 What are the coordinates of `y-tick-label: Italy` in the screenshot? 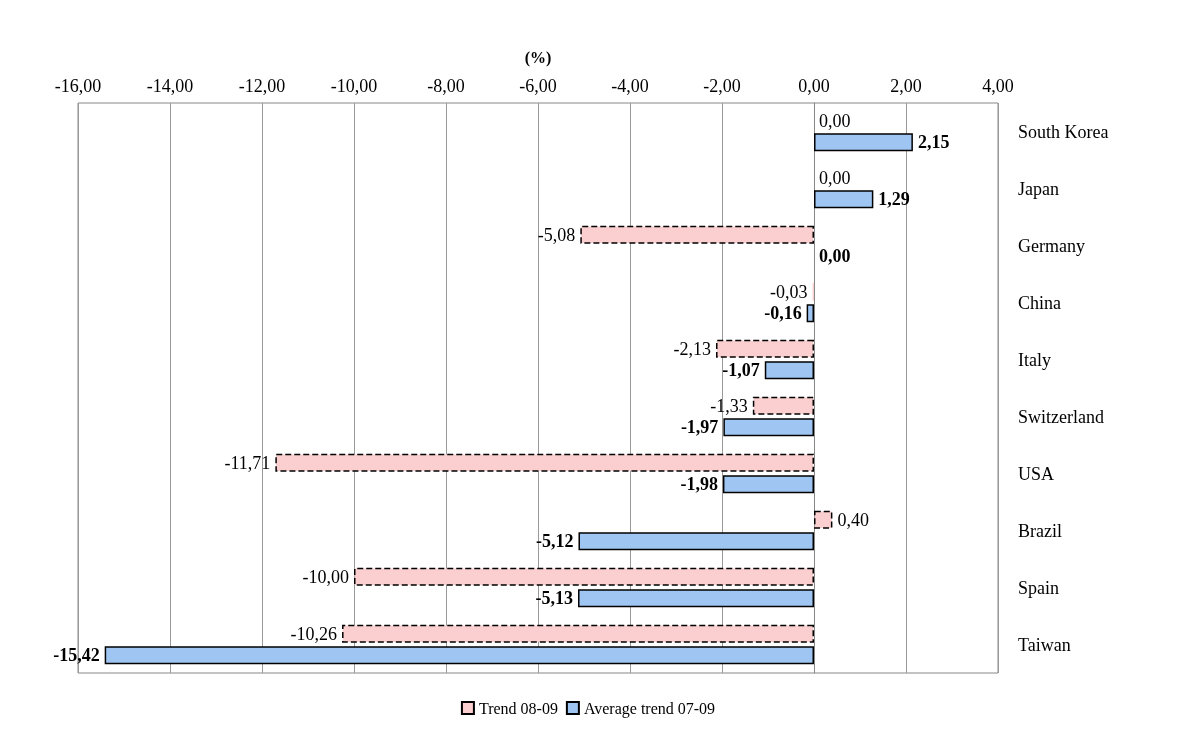 It's located at (1034, 359).